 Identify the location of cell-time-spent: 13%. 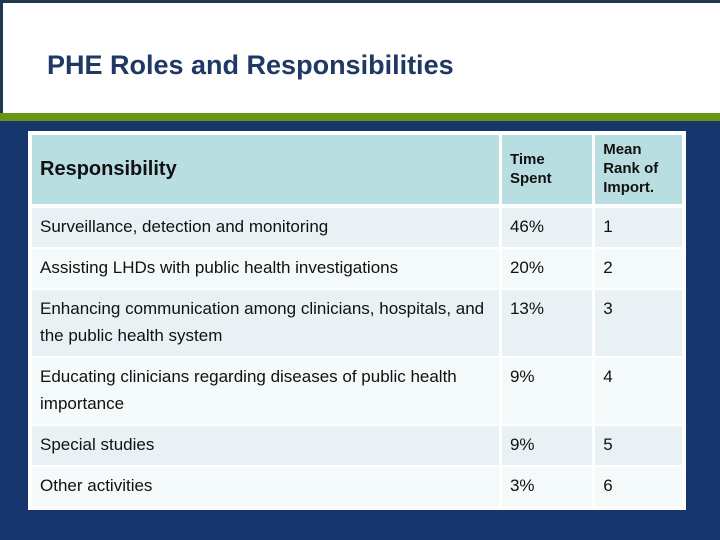
(547, 322).